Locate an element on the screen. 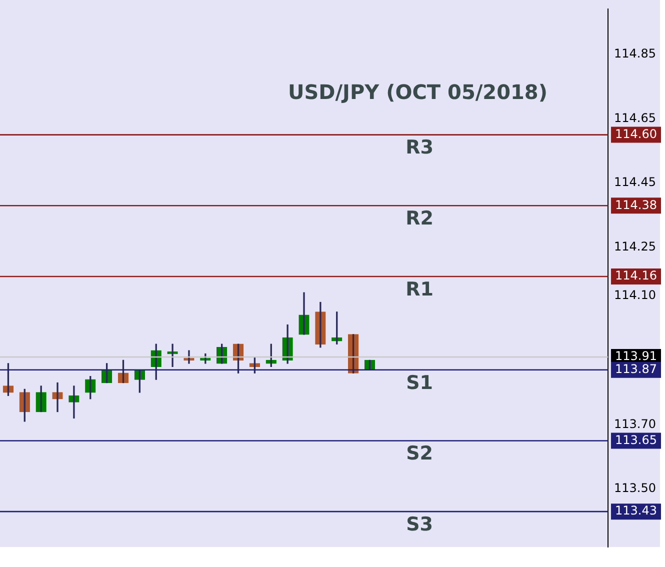 This screenshot has width=665, height=567. text: 114.16 is located at coordinates (636, 275).